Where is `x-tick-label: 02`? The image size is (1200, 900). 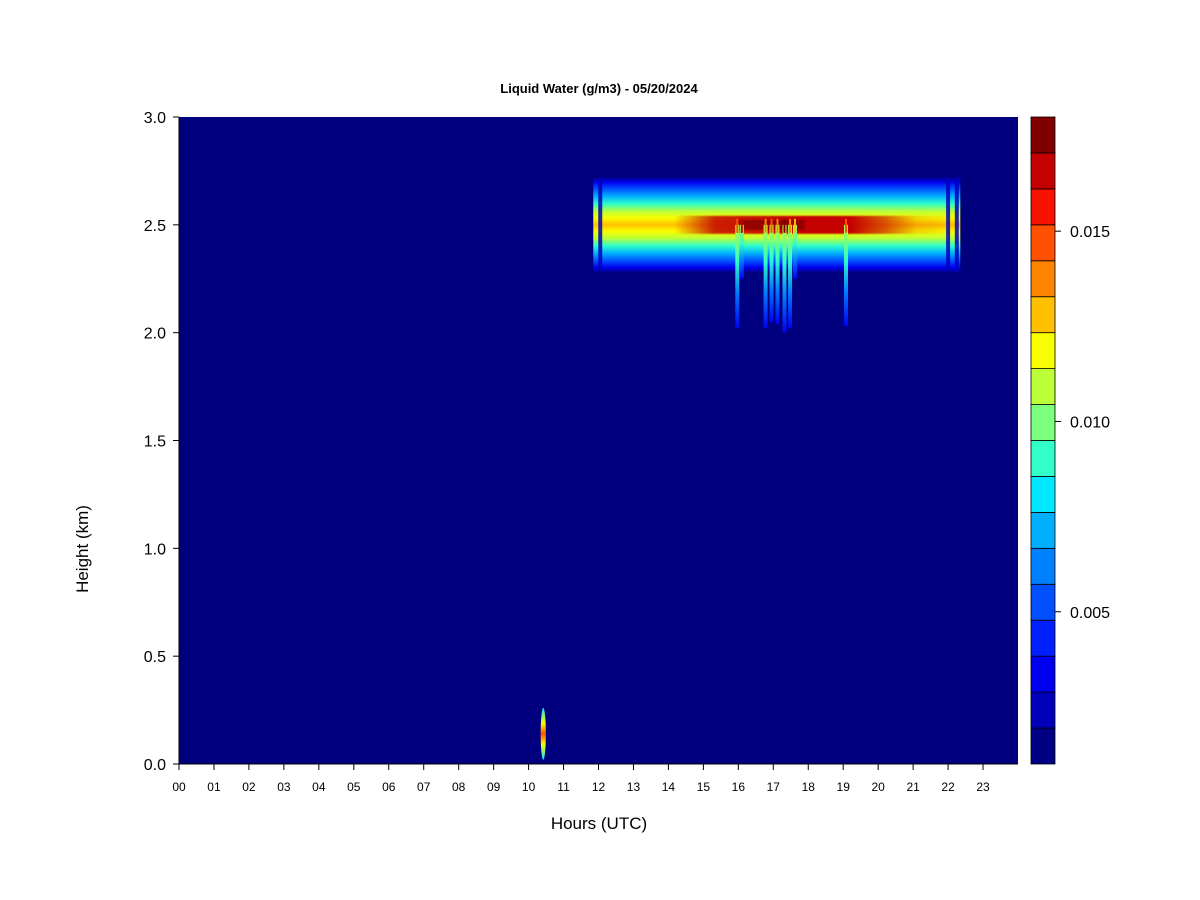 x-tick-label: 02 is located at coordinates (249, 787).